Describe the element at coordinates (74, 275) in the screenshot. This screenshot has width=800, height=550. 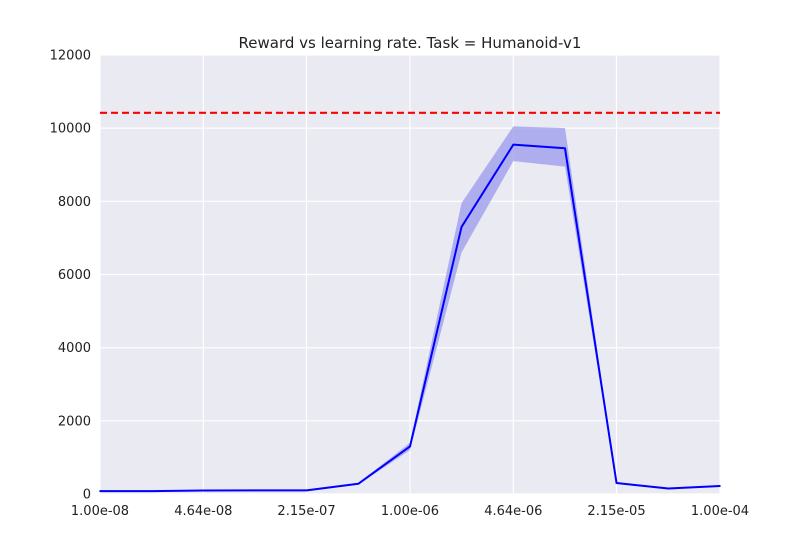
I see `y-tick-label: 6000` at that location.